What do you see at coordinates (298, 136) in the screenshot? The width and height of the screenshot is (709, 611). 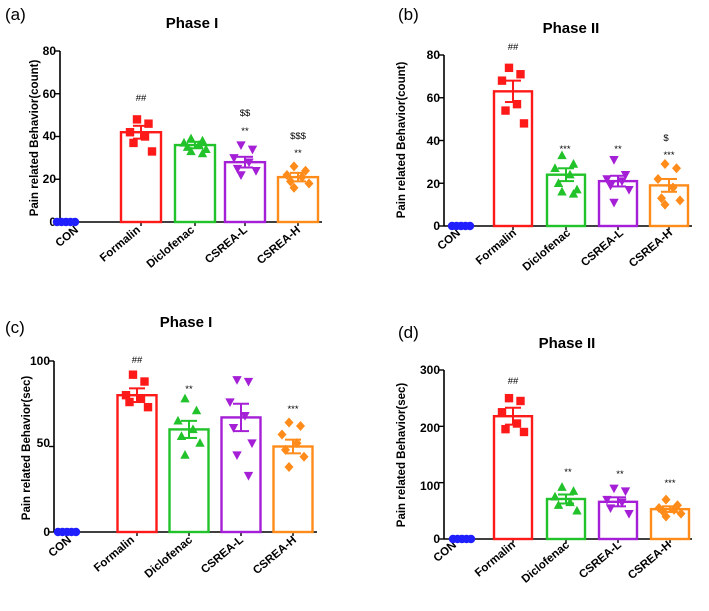 I see `significance-label: $$$` at bounding box center [298, 136].